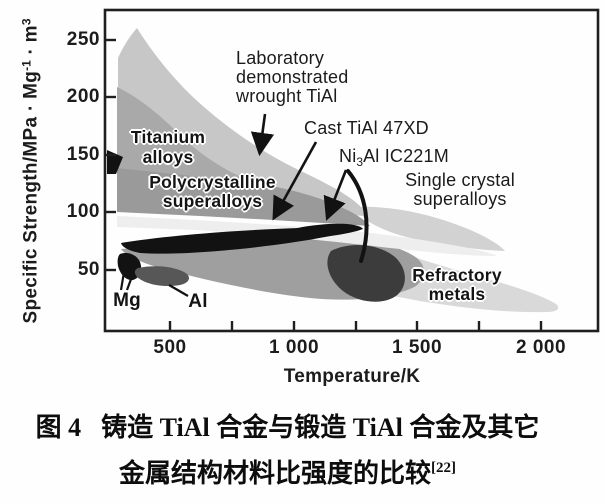  Describe the element at coordinates (295, 181) in the screenshot. I see `cast-label-arrow` at that location.